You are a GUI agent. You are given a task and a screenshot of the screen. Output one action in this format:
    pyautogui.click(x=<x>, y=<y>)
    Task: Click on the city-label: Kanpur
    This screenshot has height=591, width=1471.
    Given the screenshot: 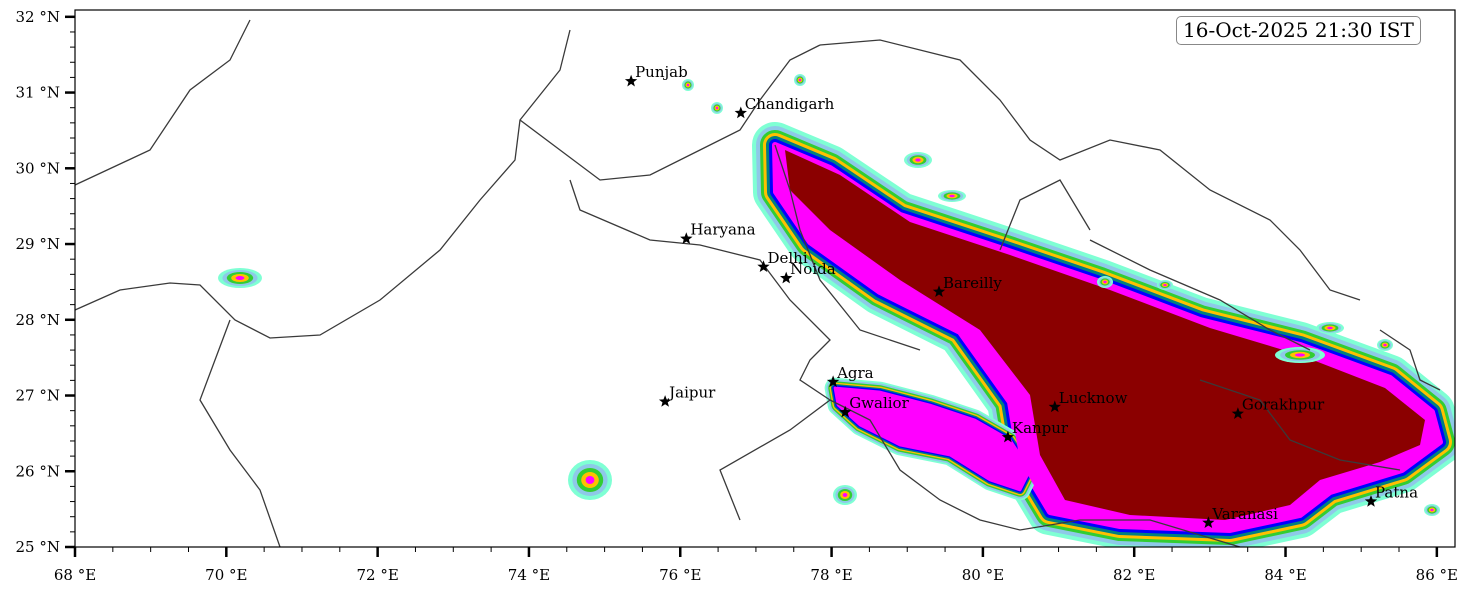 What is the action you would take?
    pyautogui.click(x=1040, y=428)
    